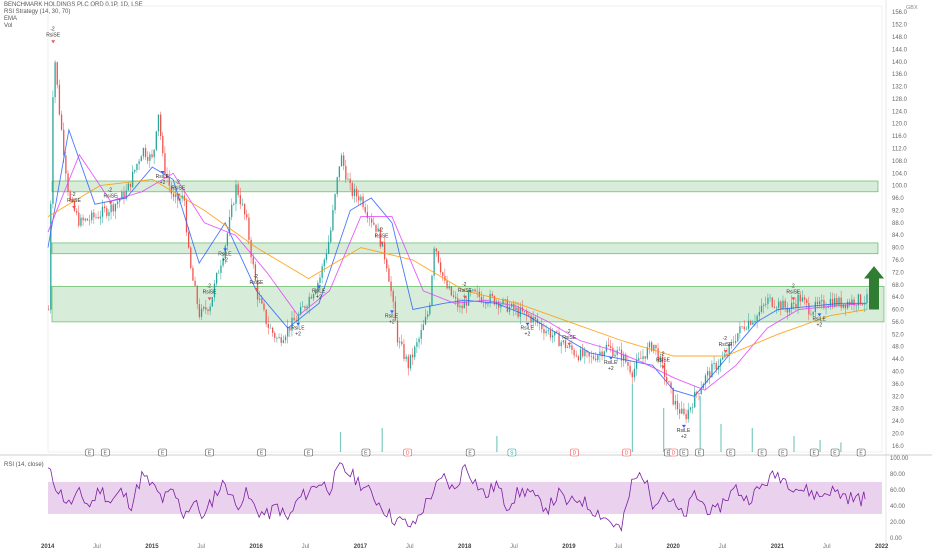  What do you see at coordinates (8, 26) in the screenshot?
I see `indicator-vol: Vol` at bounding box center [8, 26].